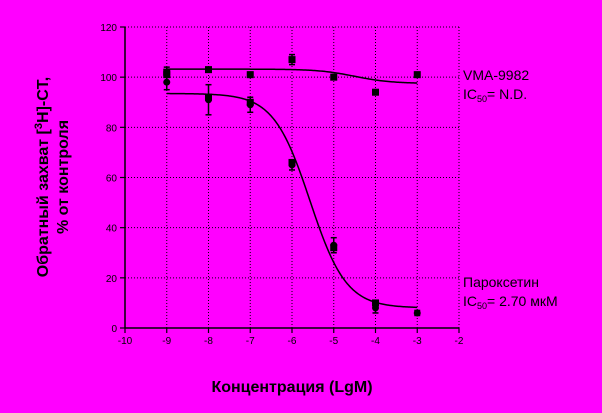 This screenshot has width=602, height=413. Describe the element at coordinates (114, 329) in the screenshot. I see `y-tick-label: 0` at that location.